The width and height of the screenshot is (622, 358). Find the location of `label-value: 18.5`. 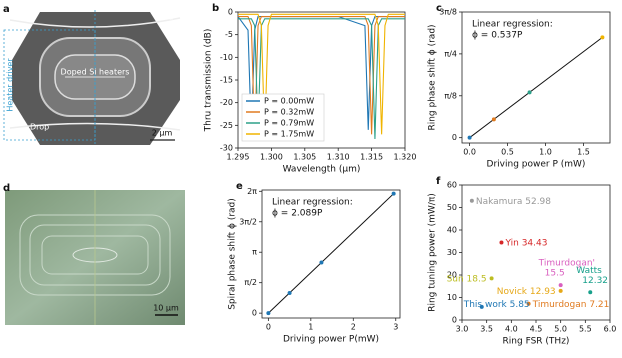

label-value: 18.5 is located at coordinates (475, 279).